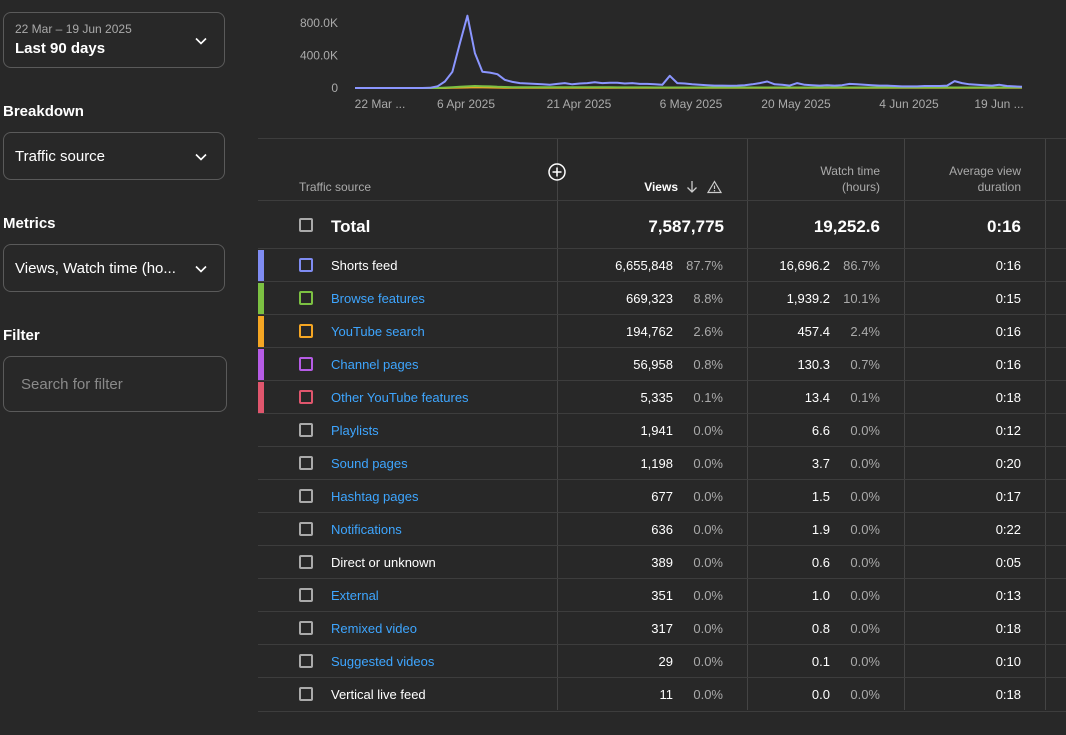 This screenshot has width=1066, height=735. What do you see at coordinates (319, 56) in the screenshot?
I see `y-tick-label: 400.0K` at bounding box center [319, 56].